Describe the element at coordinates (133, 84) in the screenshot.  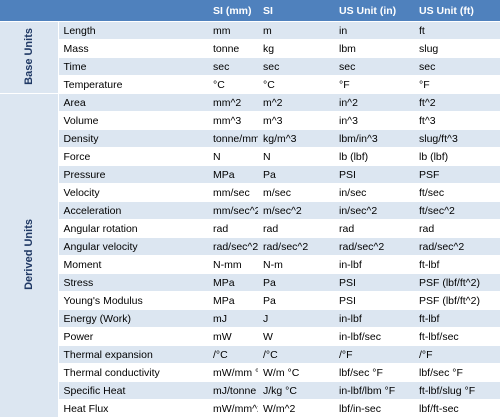
I see `quantity-name: Temperature` at that location.